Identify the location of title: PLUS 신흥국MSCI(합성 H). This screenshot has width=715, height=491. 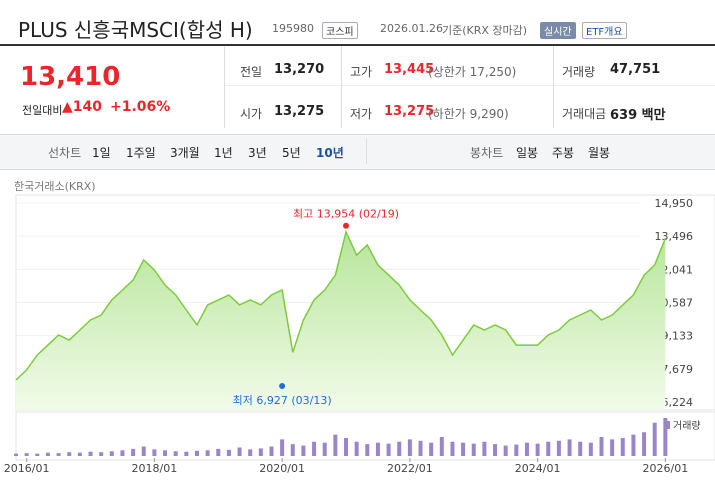
(135, 30).